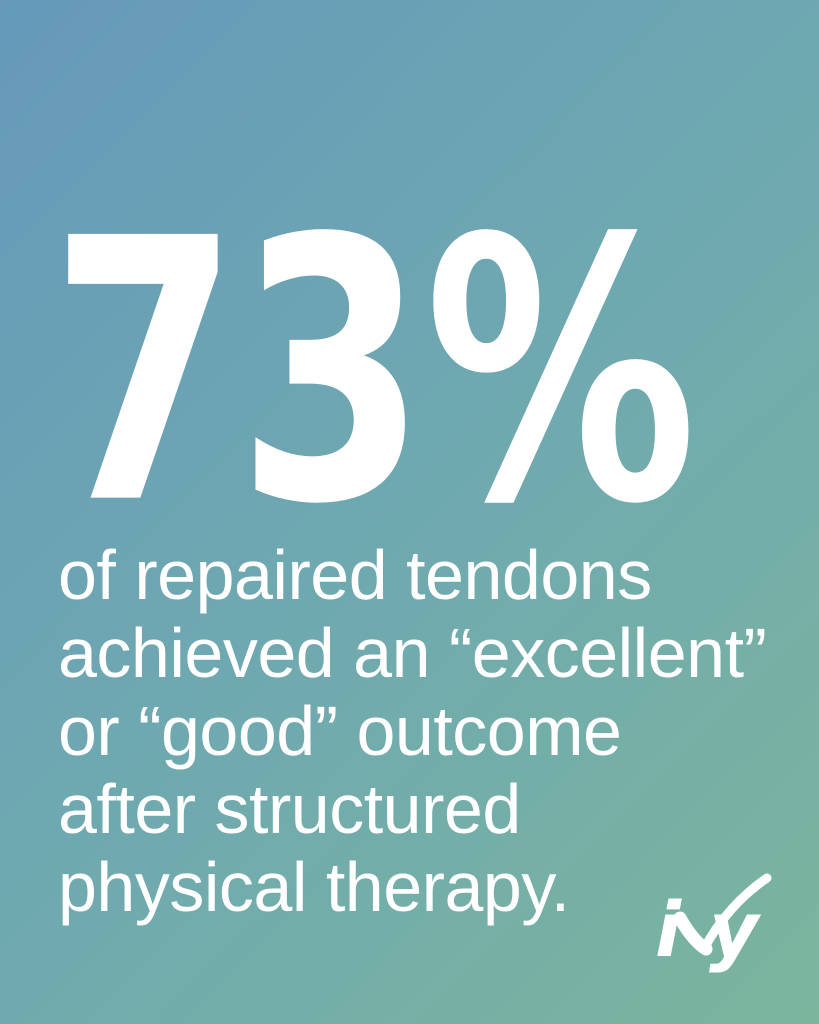 Image resolution: width=819 pixels, height=1024 pixels. Describe the element at coordinates (355, 575) in the screenshot. I see `caption-line-1: of repaired tendons` at that location.